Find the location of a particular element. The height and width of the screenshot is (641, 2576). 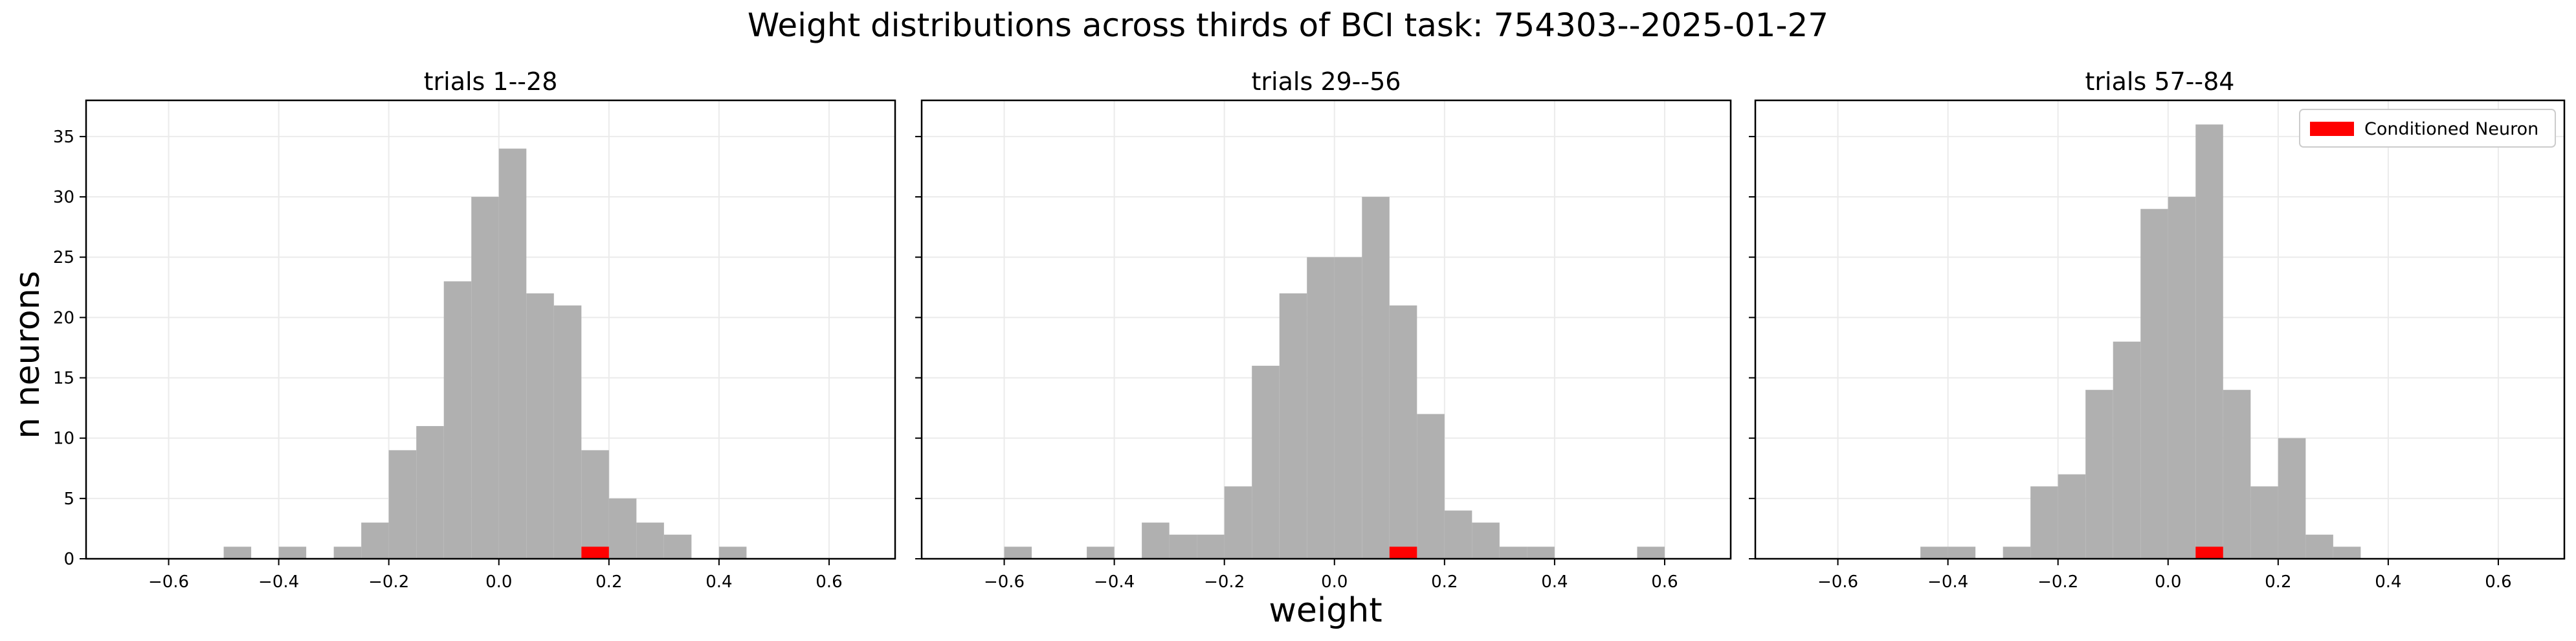

y-tick-label: 35 is located at coordinates (63, 137).